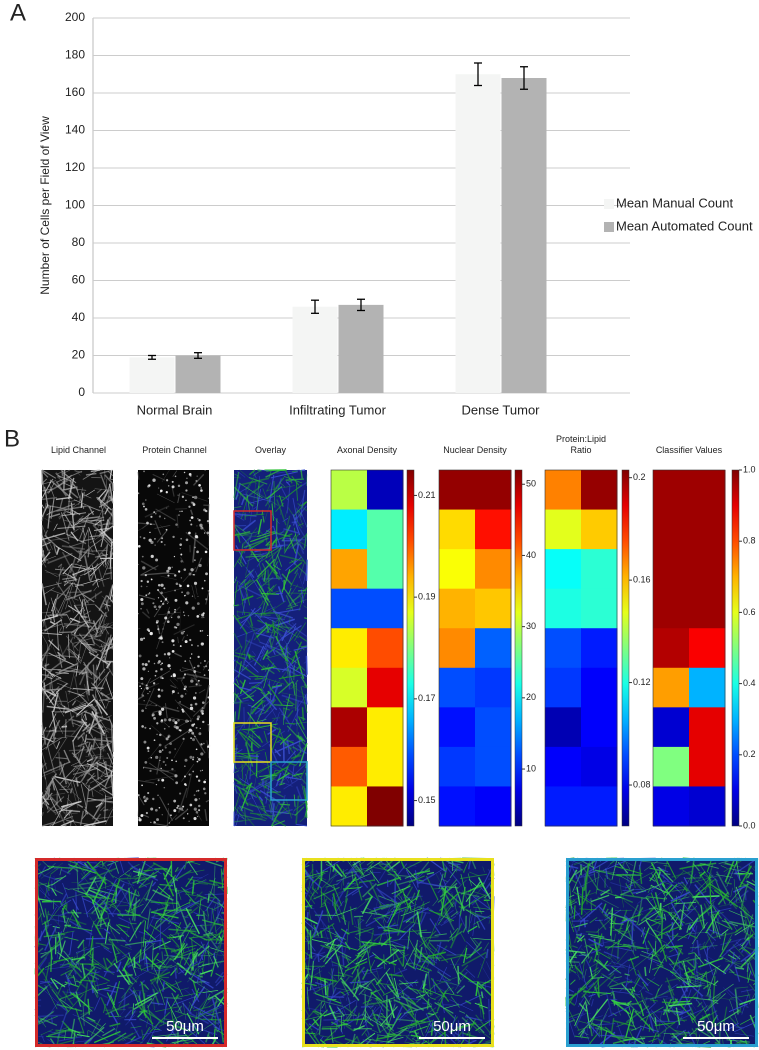  I want to click on y-tick-label: 60, so click(79, 280).